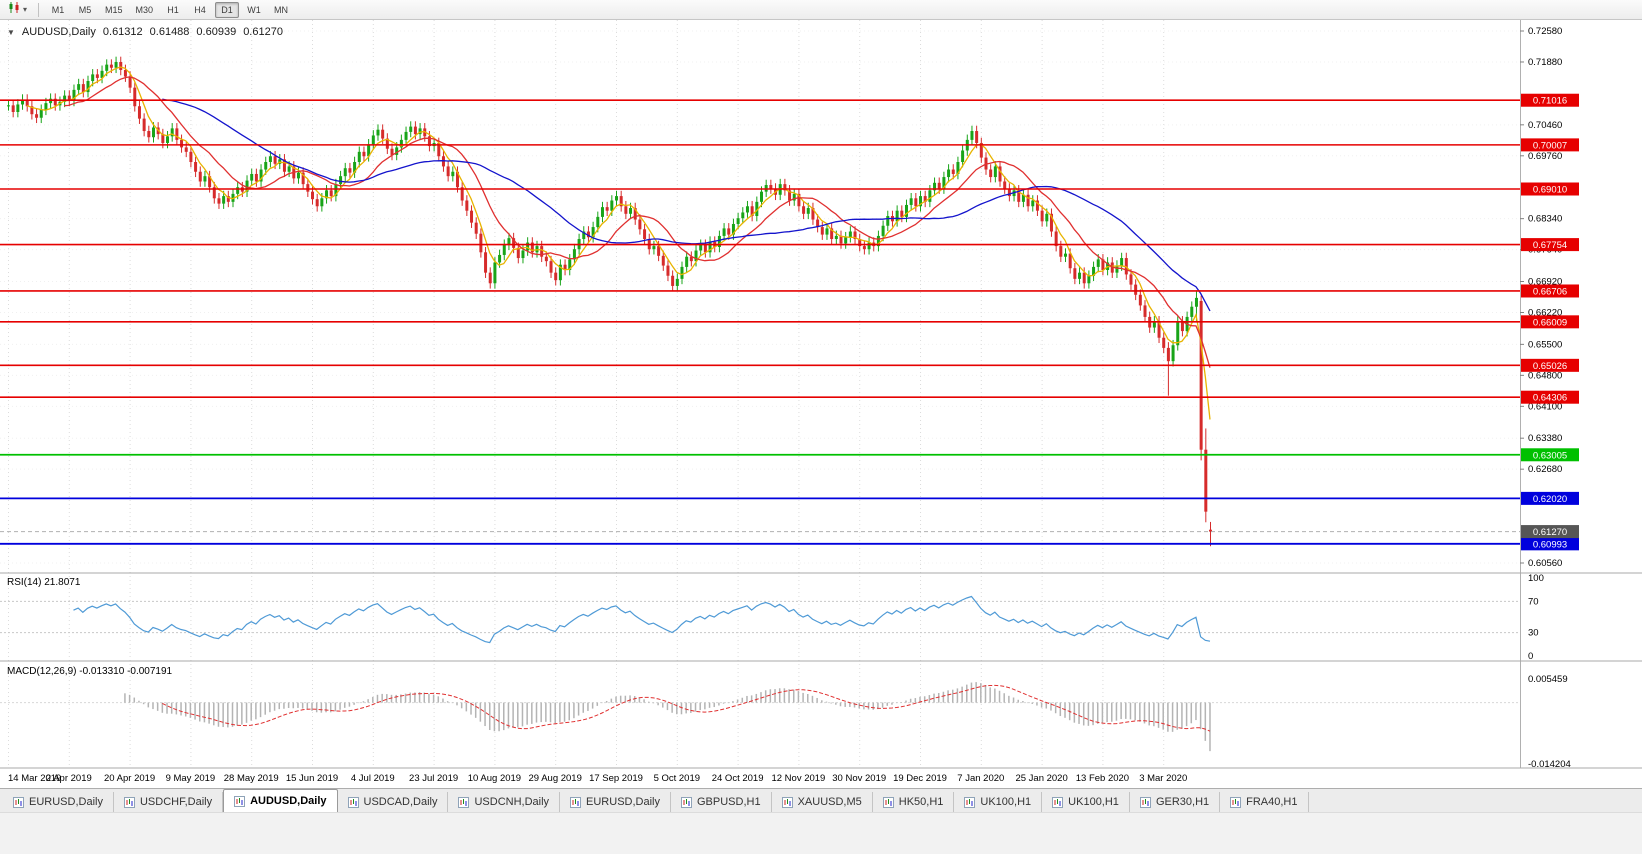 The image size is (1642, 854). What do you see at coordinates (1550, 101) in the screenshot?
I see `svg-text: 0.71016` at bounding box center [1550, 101].